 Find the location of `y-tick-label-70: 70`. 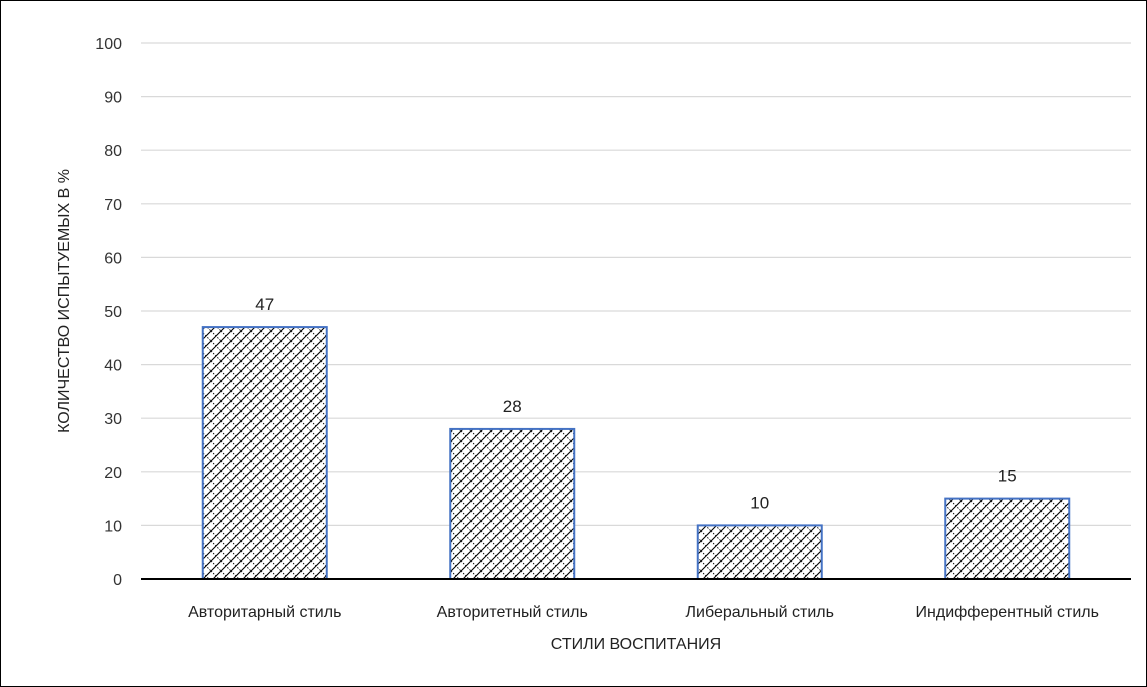

y-tick-label-70: 70 is located at coordinates (113, 205).